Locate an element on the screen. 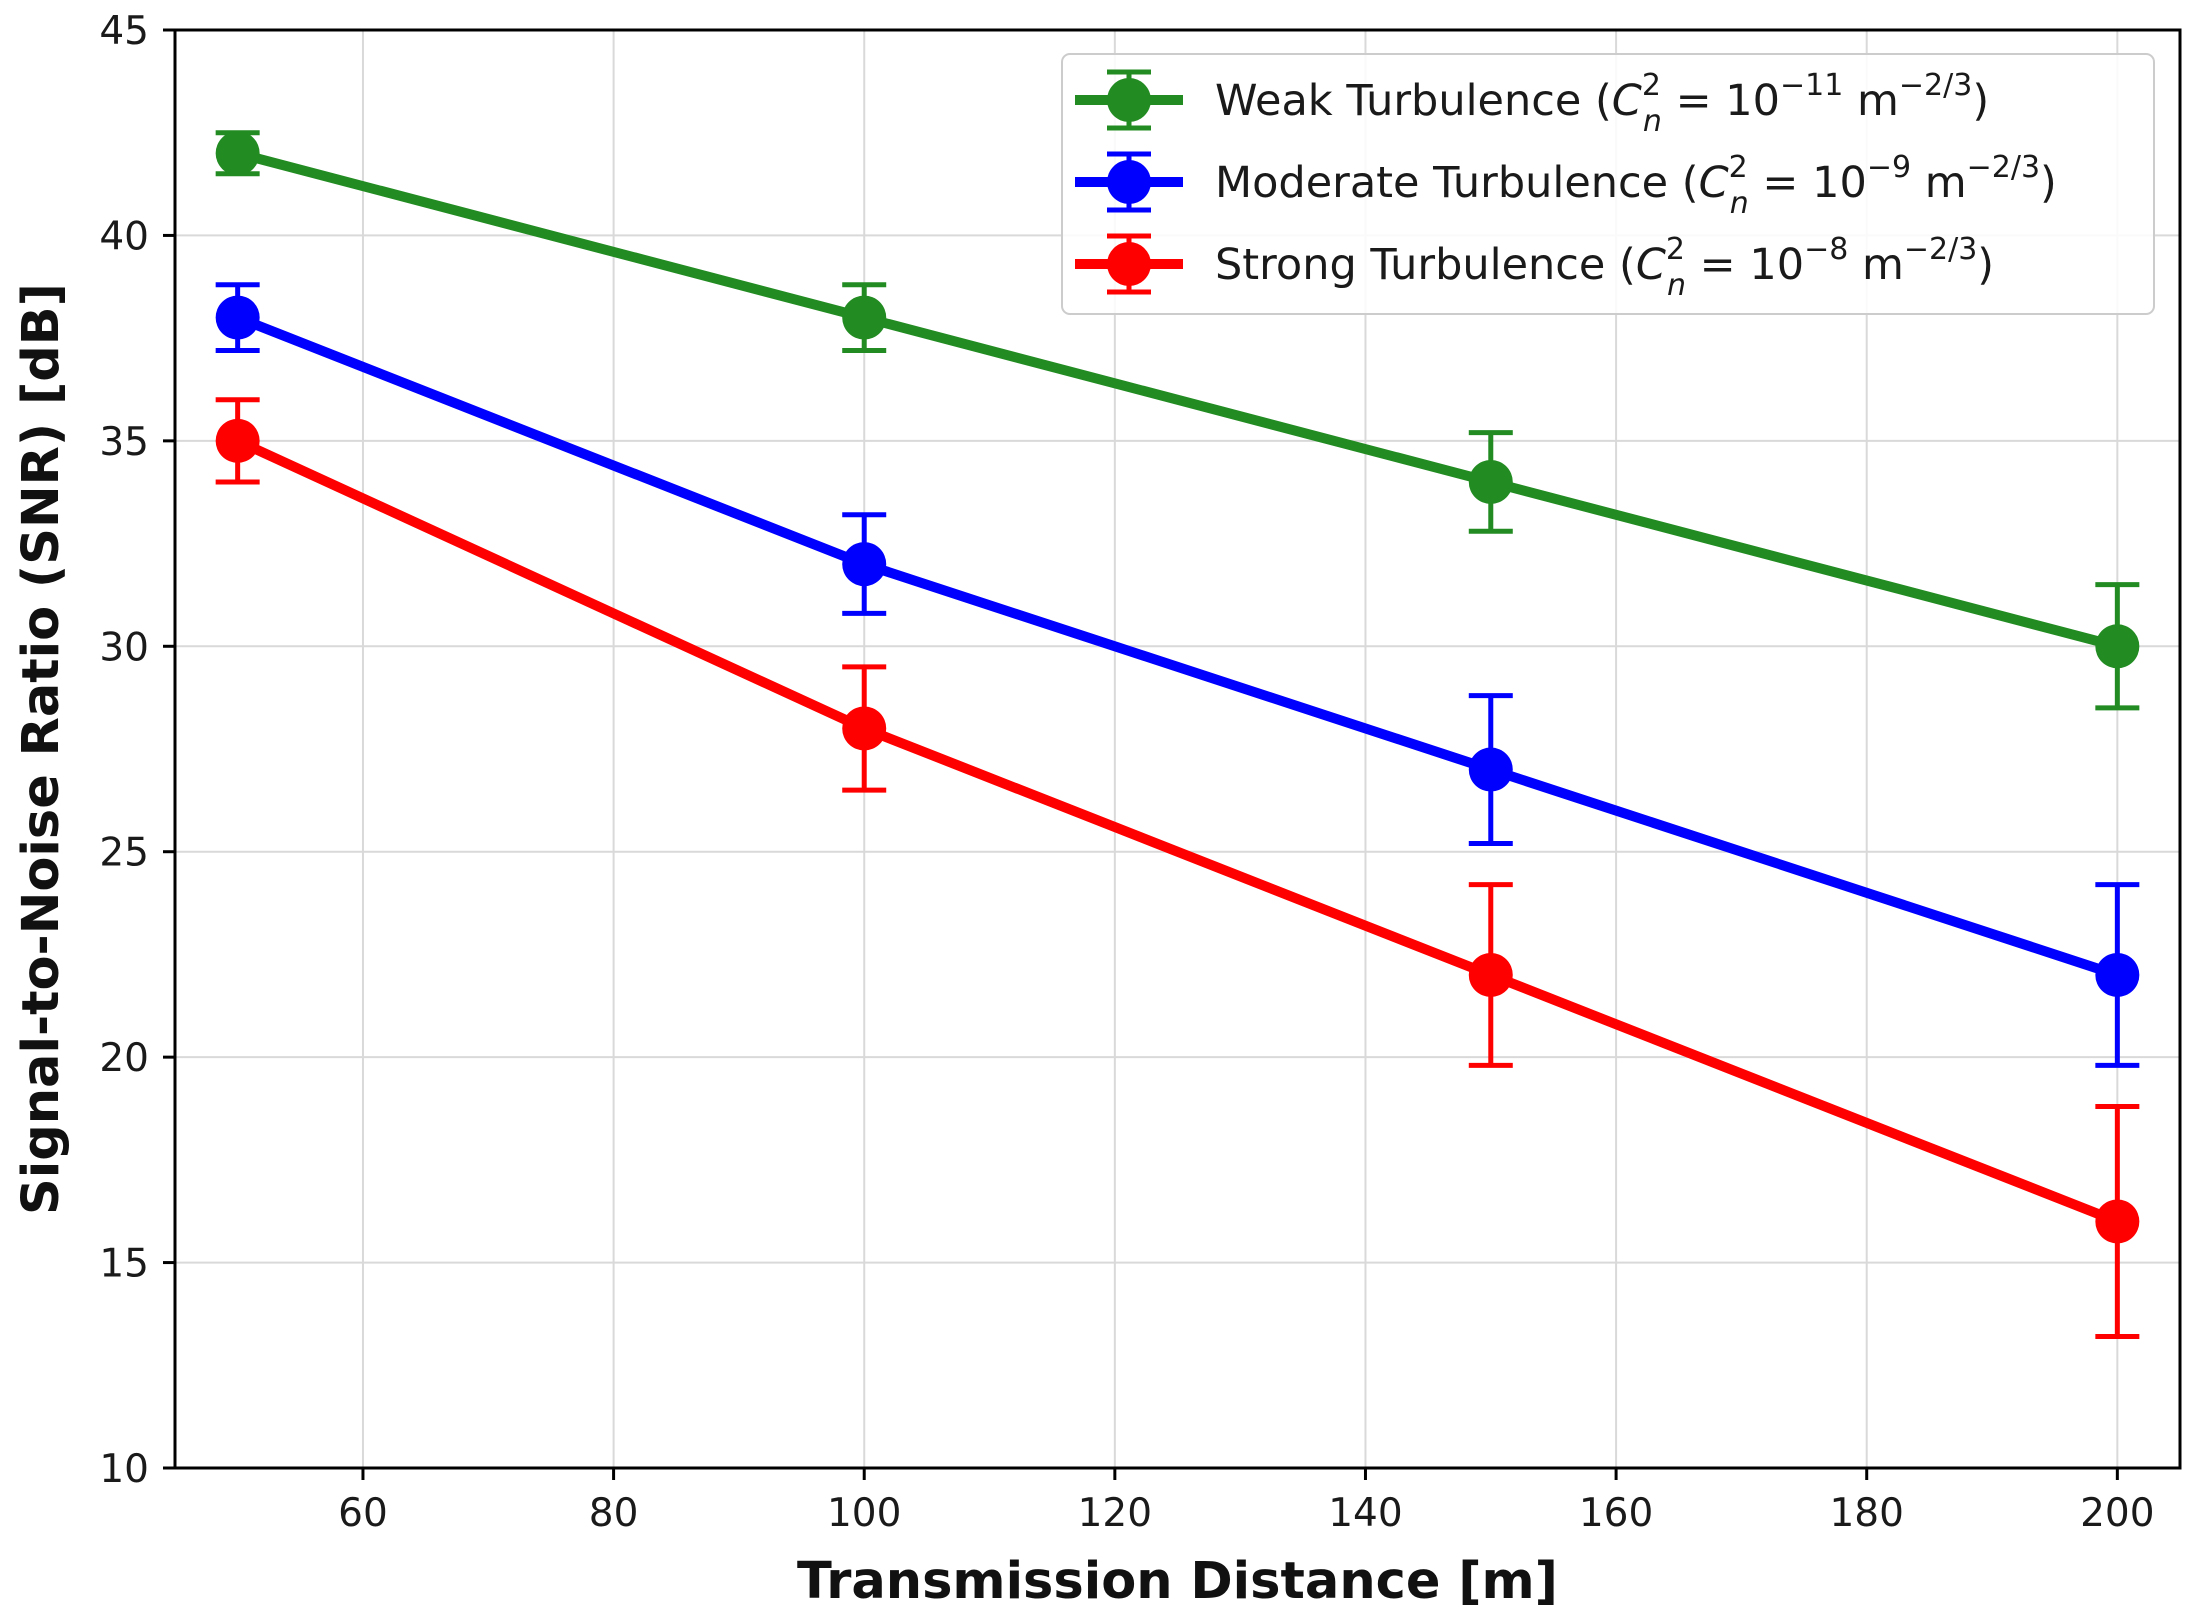 This screenshot has height=1618, width=2190. y-axis-title: Signal-to-Noise Ratio (SNR) [dB] is located at coordinates (41, 749).